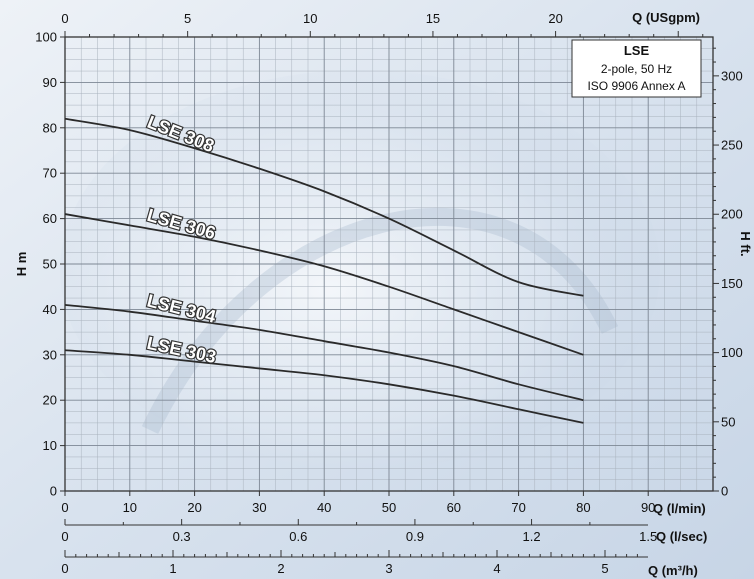 This screenshot has height=579, width=754. What do you see at coordinates (728, 421) in the screenshot?
I see `y-right-tick-label: 50` at bounding box center [728, 421].